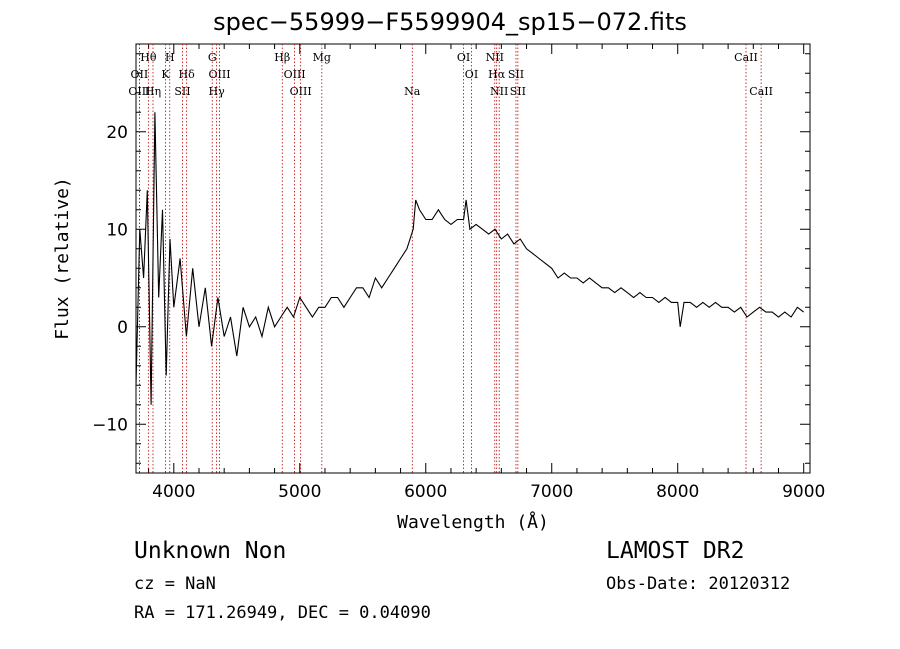 This screenshot has height=649, width=900. Describe the element at coordinates (677, 492) in the screenshot. I see `x-tick-label: 8000` at that location.